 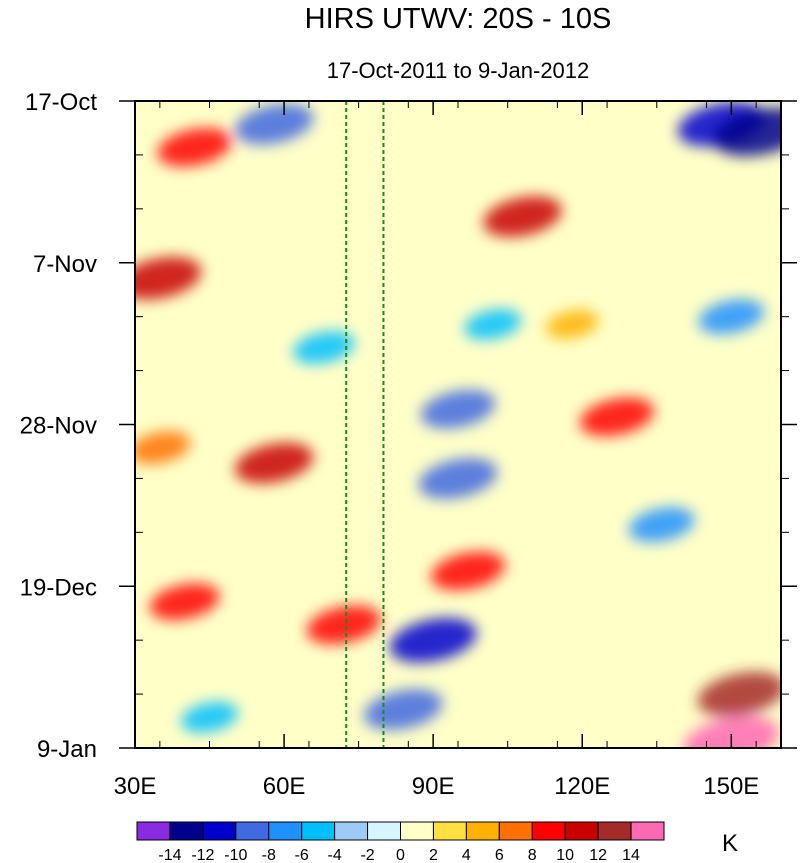 I want to click on colorbar-label-11: 8, so click(x=532, y=855).